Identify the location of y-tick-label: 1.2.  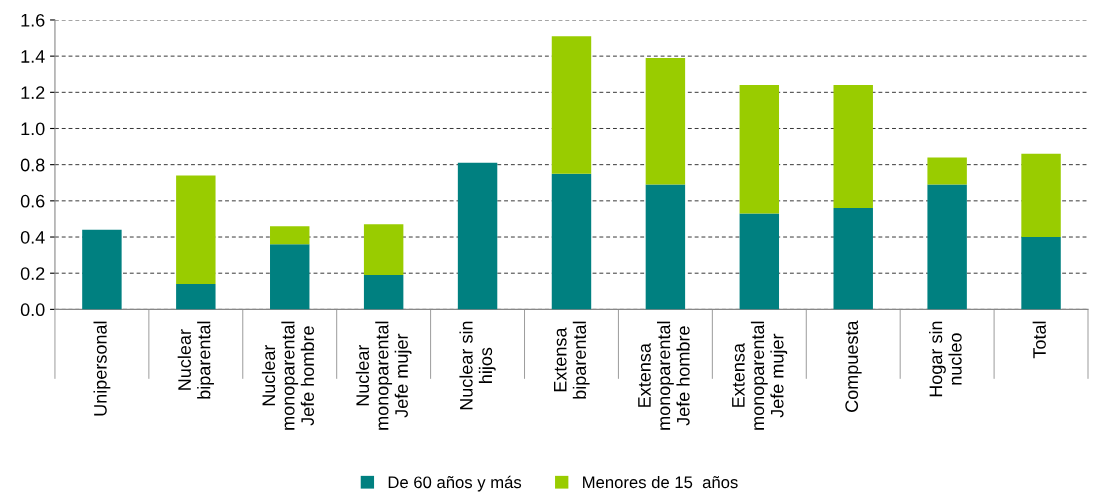
(33, 92).